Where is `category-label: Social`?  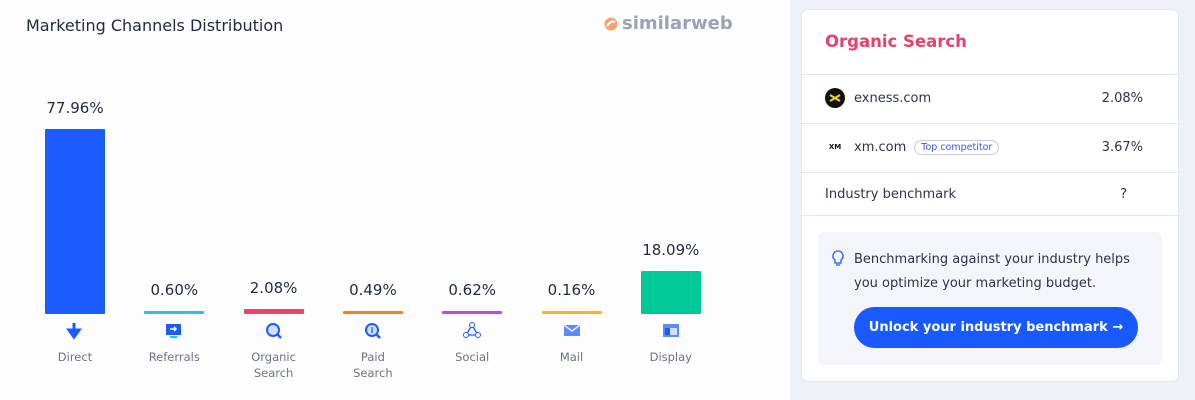
category-label: Social is located at coordinates (472, 357).